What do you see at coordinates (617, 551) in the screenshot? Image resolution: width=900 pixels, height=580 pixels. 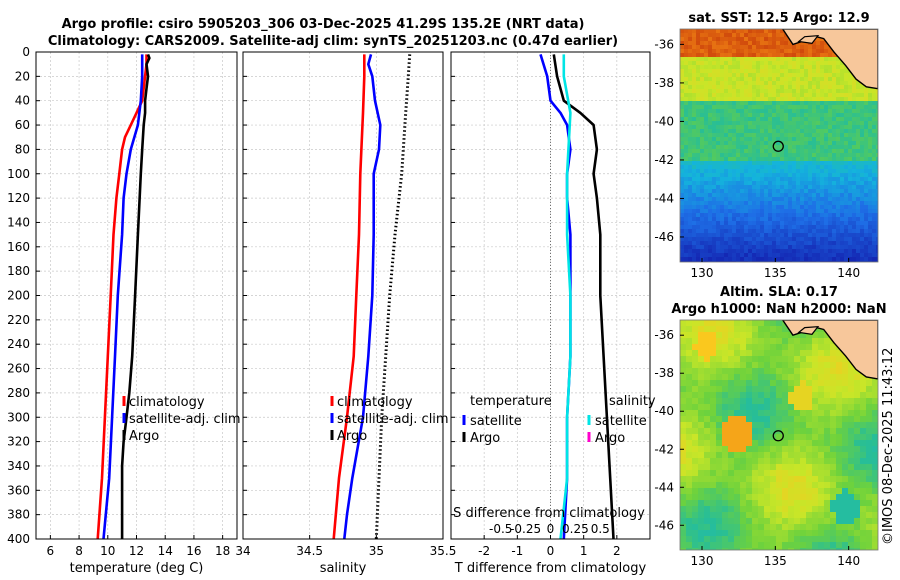 I see `x-tick-label: 2` at bounding box center [617, 551].